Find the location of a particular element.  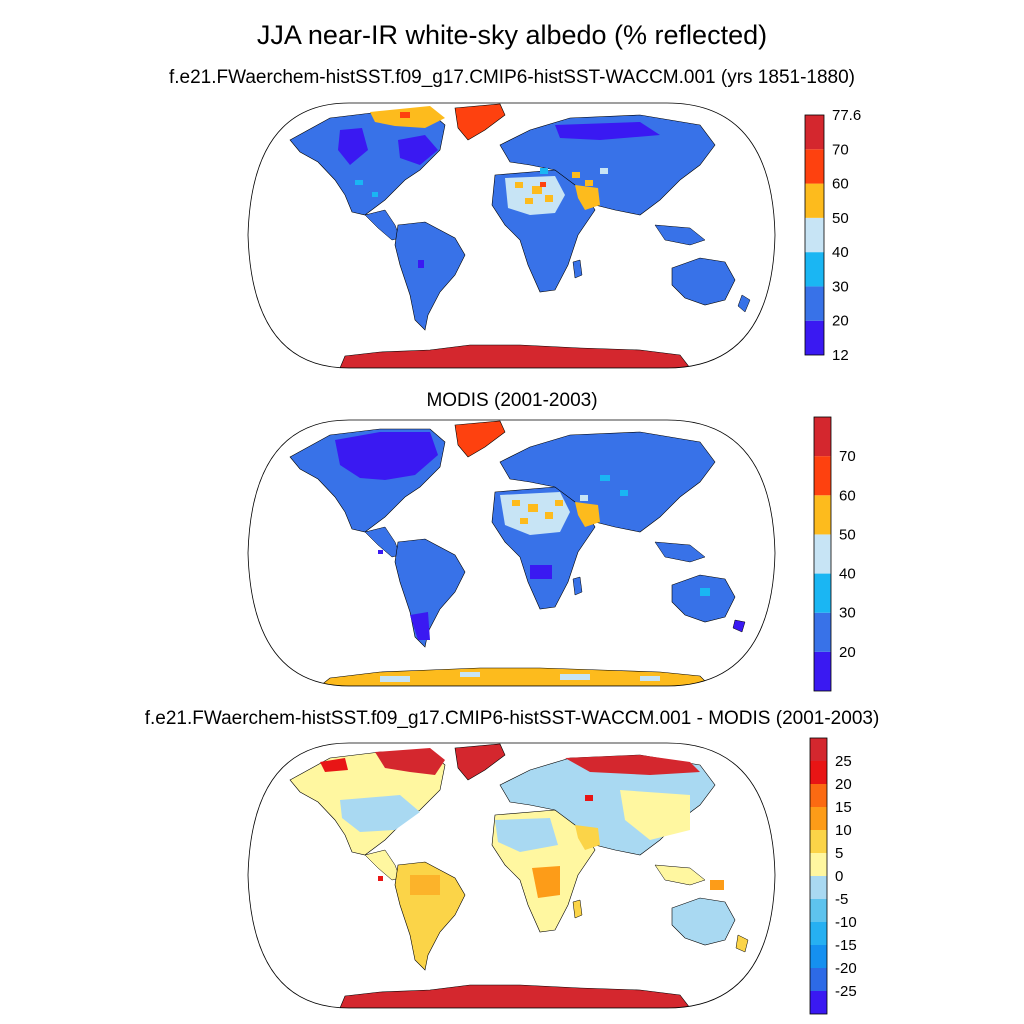

colorbar-tick-label: -5 is located at coordinates (841, 899).